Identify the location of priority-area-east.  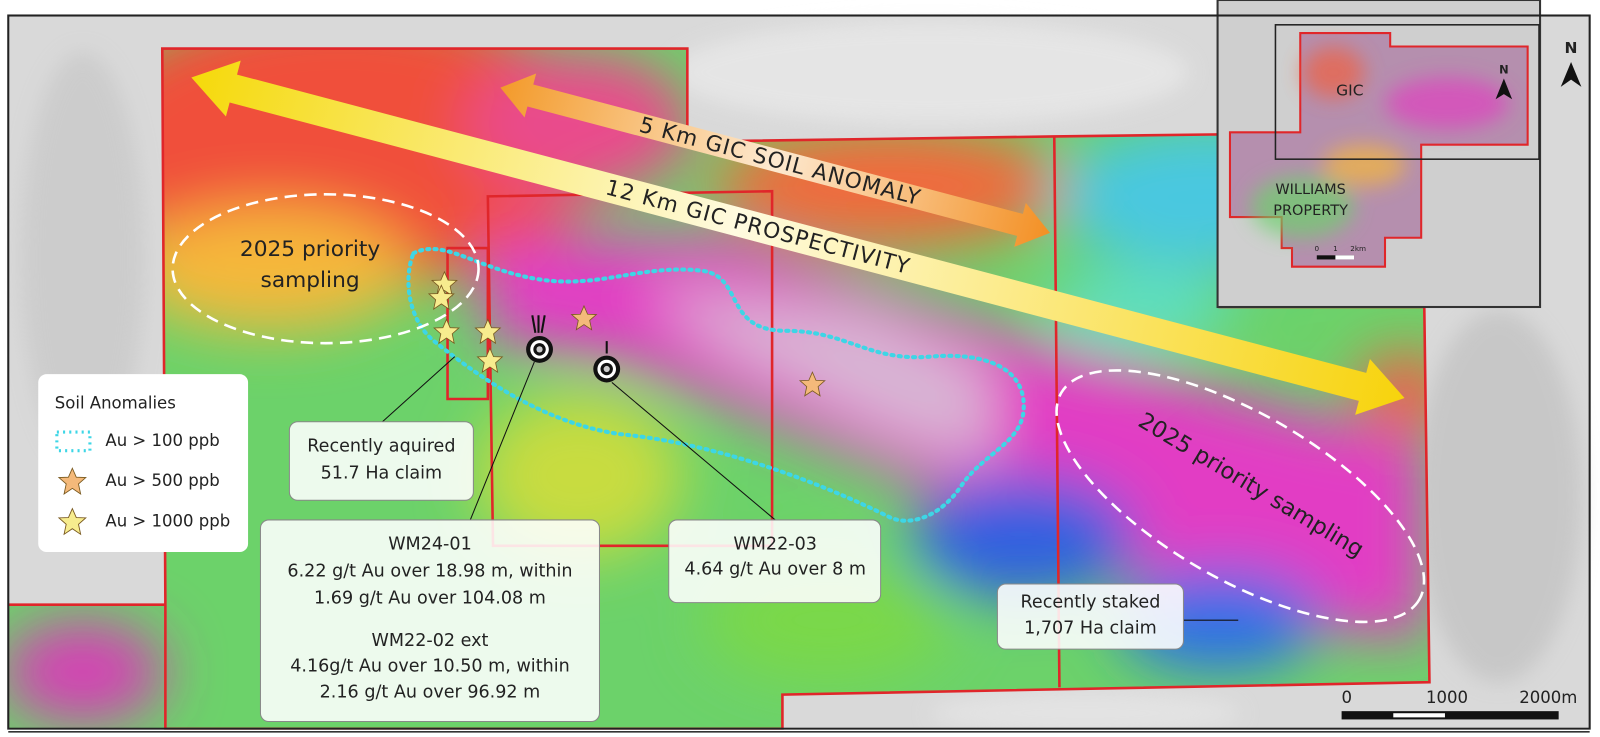
(1240, 496).